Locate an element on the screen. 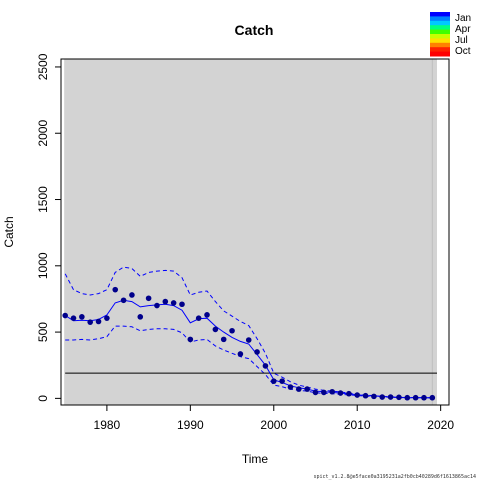  x-tick-label: 2010 is located at coordinates (357, 425).